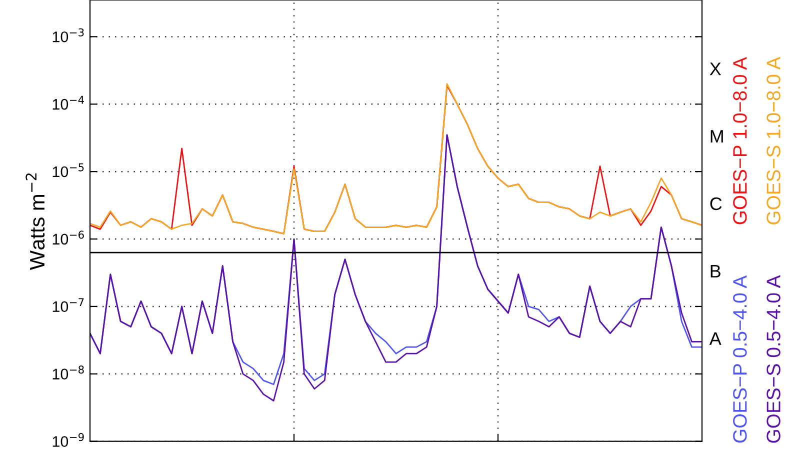 This screenshot has width=800, height=455. What do you see at coordinates (35, 221) in the screenshot?
I see `y-axis-title: Watts m$^{−2}$` at bounding box center [35, 221].